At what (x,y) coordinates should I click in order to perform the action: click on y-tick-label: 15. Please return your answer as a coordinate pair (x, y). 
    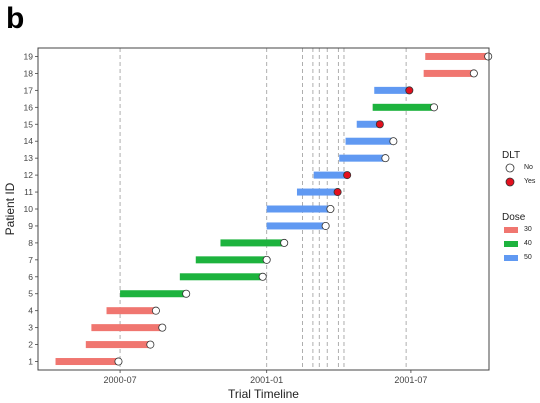
    Looking at the image, I should click on (29, 124).